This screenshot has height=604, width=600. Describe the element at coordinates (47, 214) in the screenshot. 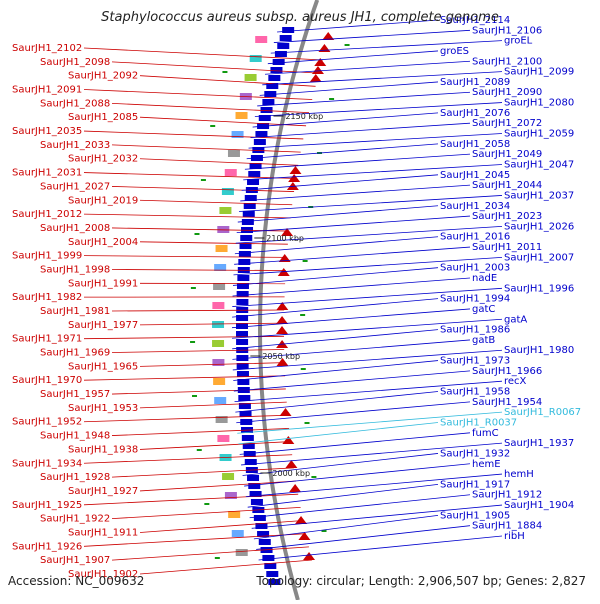

I see `gene-label-left: SaurJH1_2012` at that location.